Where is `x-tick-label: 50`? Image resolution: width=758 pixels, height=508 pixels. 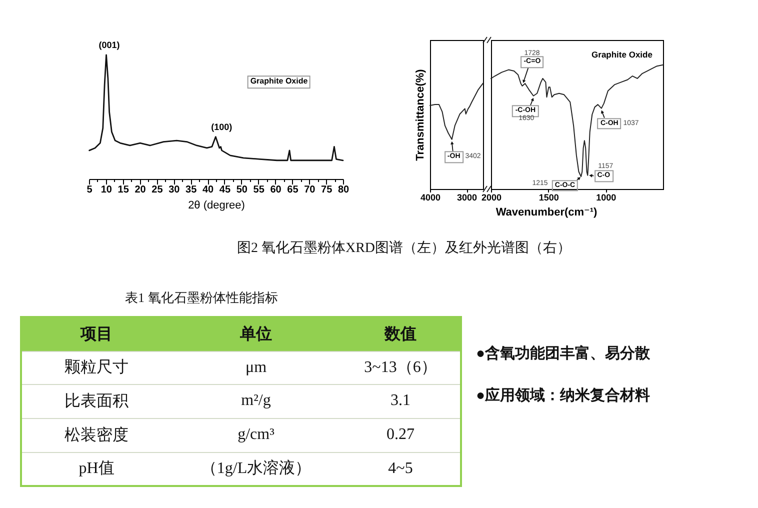
x-tick-label: 50 is located at coordinates (242, 190).